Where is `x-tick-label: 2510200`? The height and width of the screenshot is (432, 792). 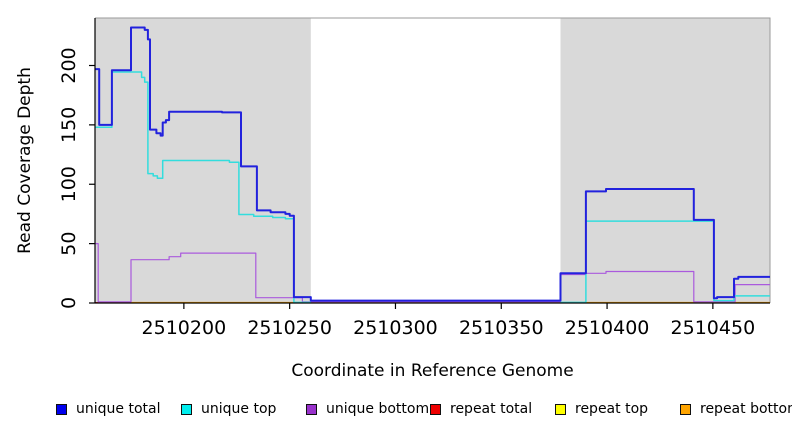
x-tick-label: 2510200 is located at coordinates (184, 328).